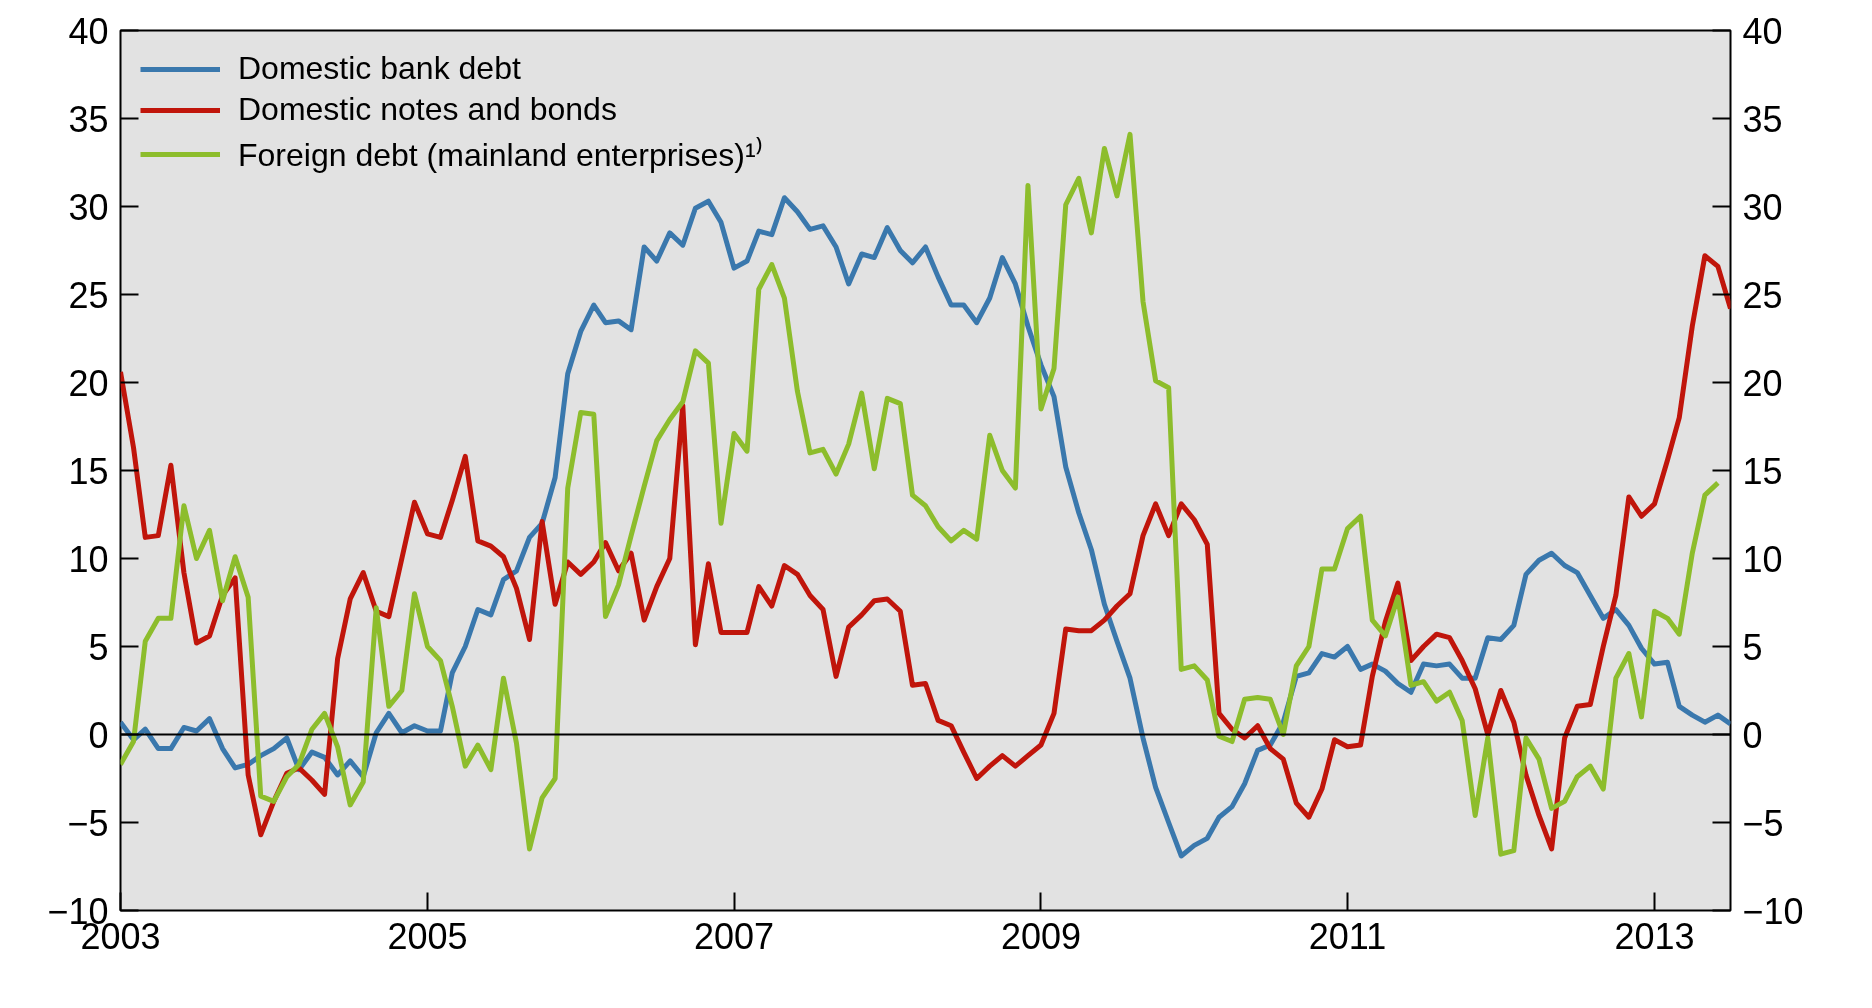 This screenshot has width=1872, height=1008. What do you see at coordinates (1762, 31) in the screenshot?
I see `y2-tick-label: 40` at bounding box center [1762, 31].